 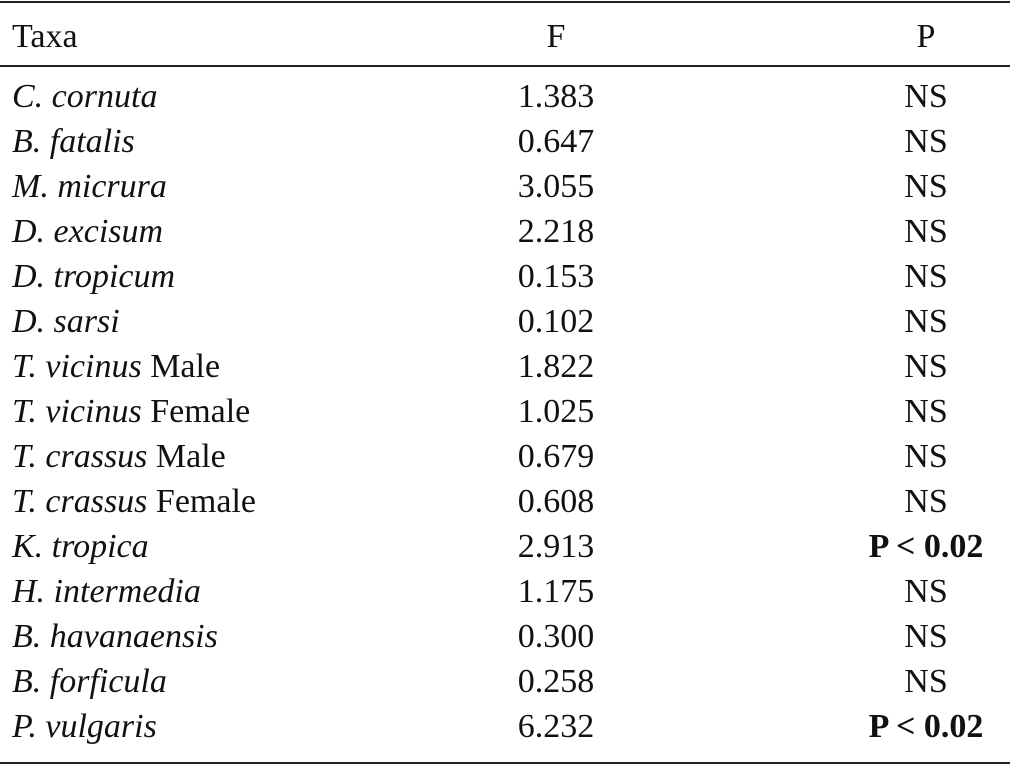 I want to click on taxon-name: M. micrura, so click(x=89, y=186).